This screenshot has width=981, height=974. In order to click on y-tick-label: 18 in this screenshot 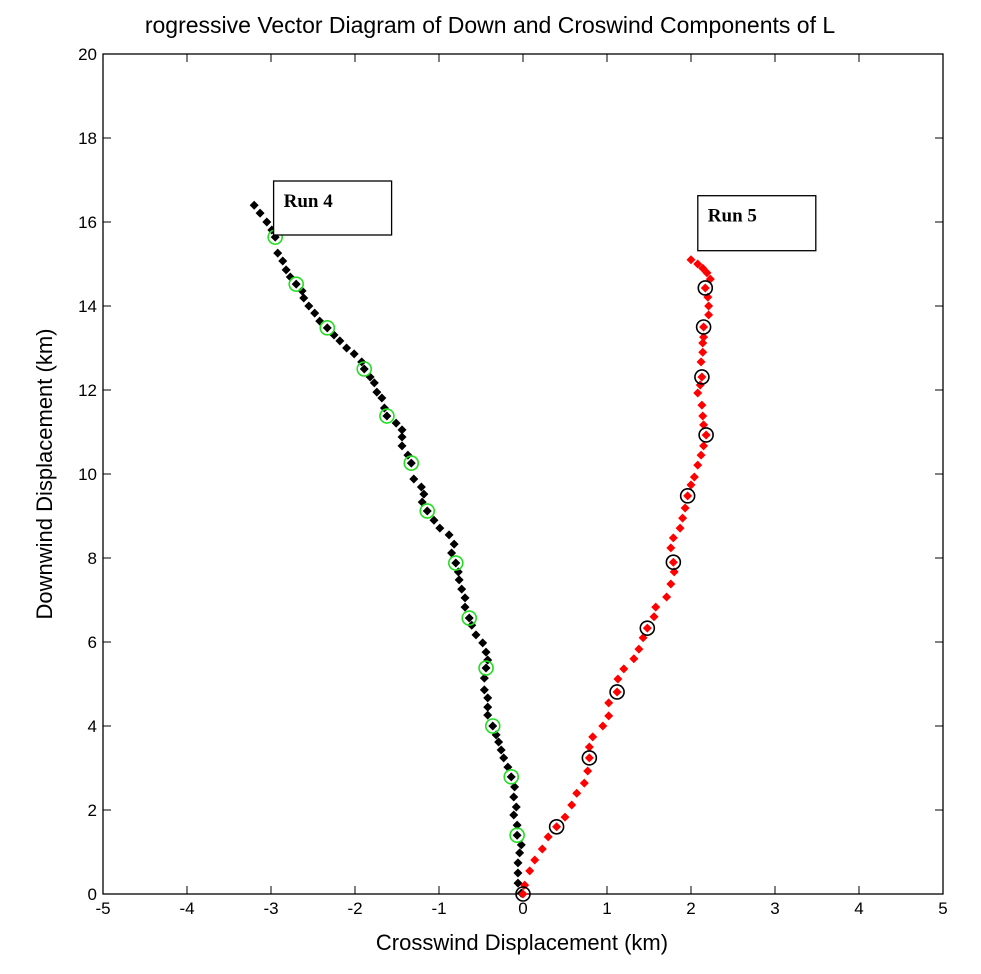, I will do `click(87, 138)`.